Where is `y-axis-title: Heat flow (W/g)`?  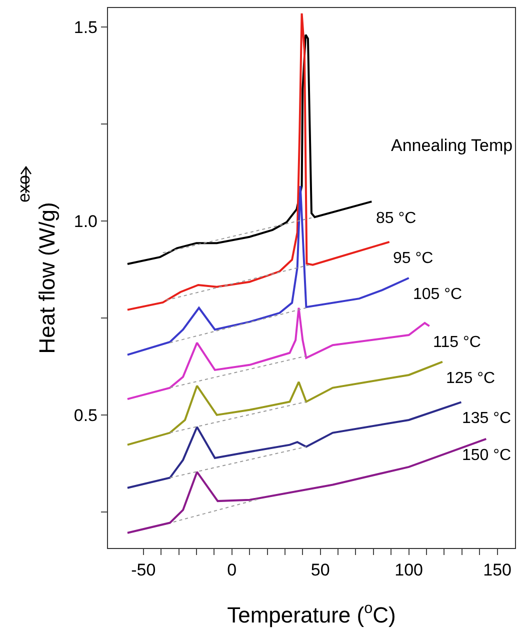
y-axis-title: Heat flow (W/g) is located at coordinates (47, 278).